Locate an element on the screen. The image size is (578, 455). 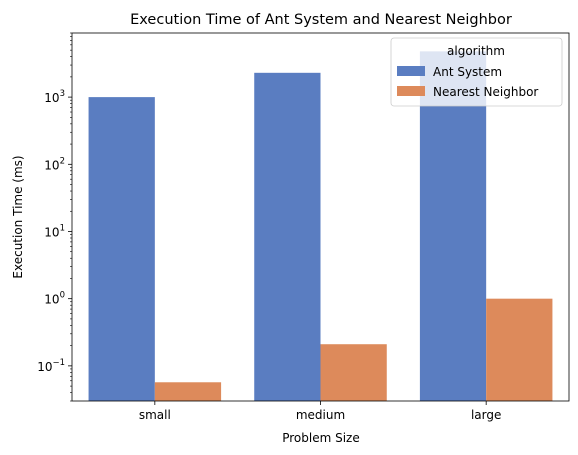
bar-nearest-neighbor-medium is located at coordinates (353, 372).